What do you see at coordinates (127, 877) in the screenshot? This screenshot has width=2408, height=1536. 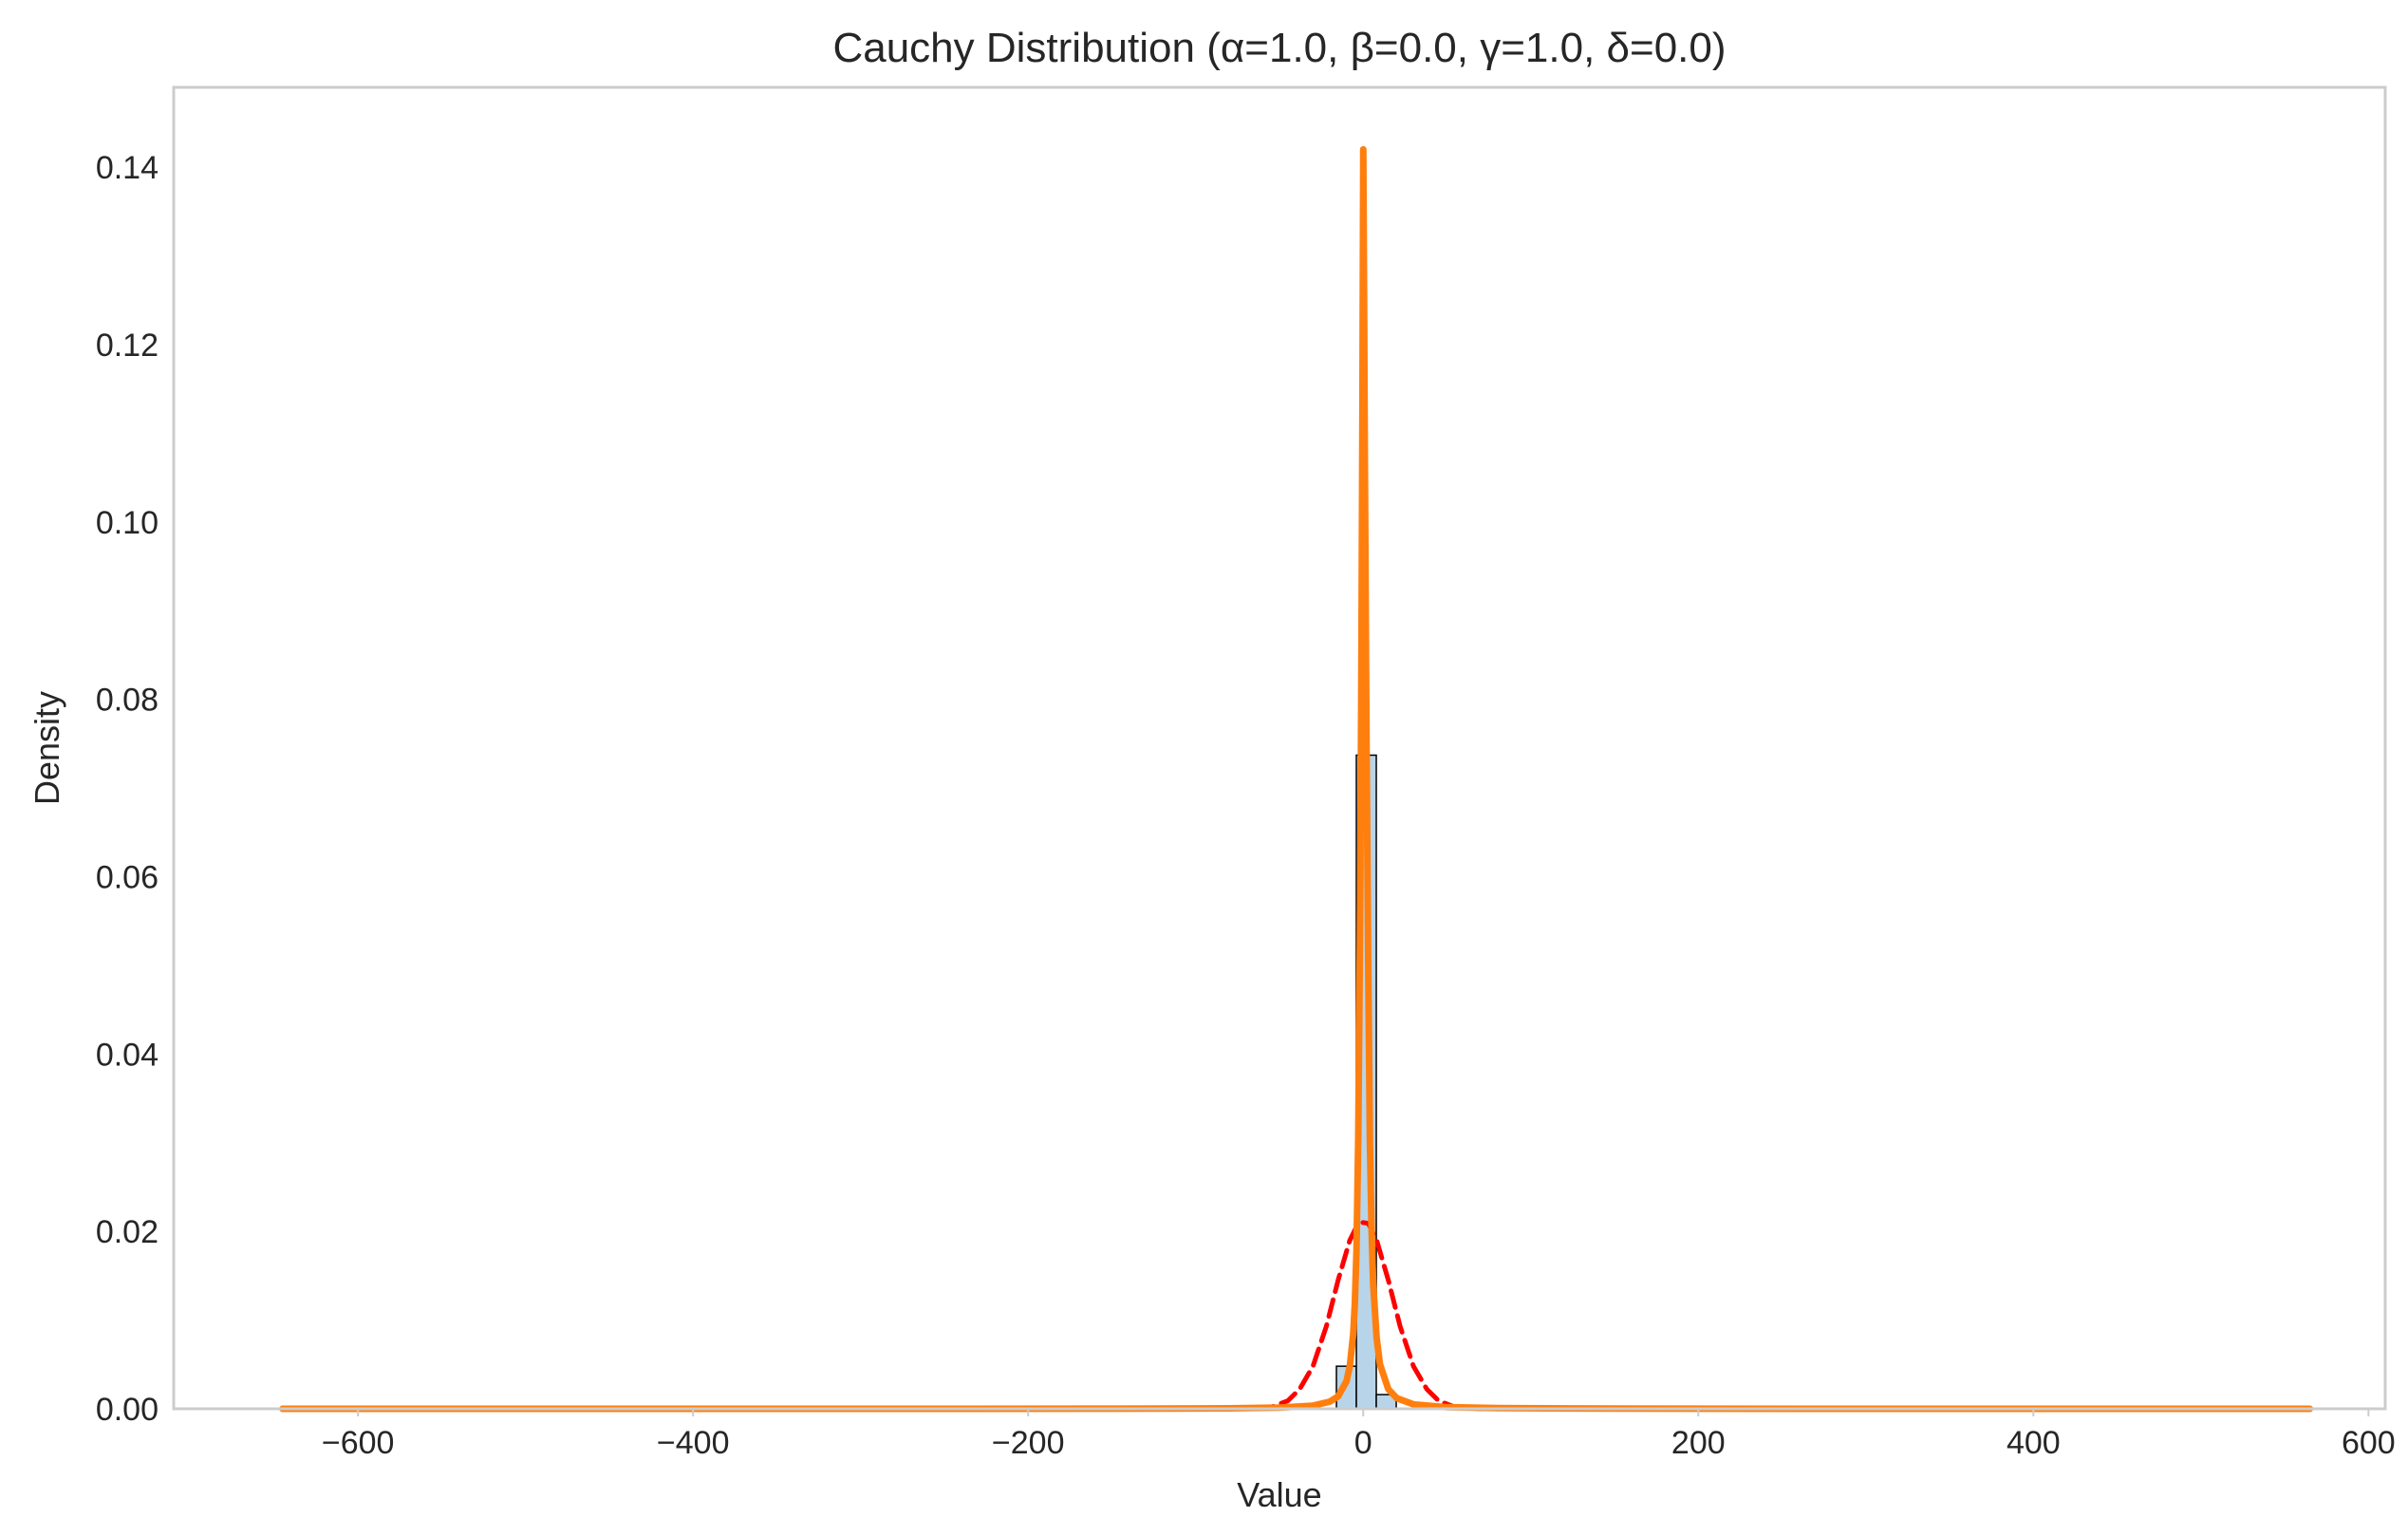 I see `y-tick-label: 0.06` at bounding box center [127, 877].